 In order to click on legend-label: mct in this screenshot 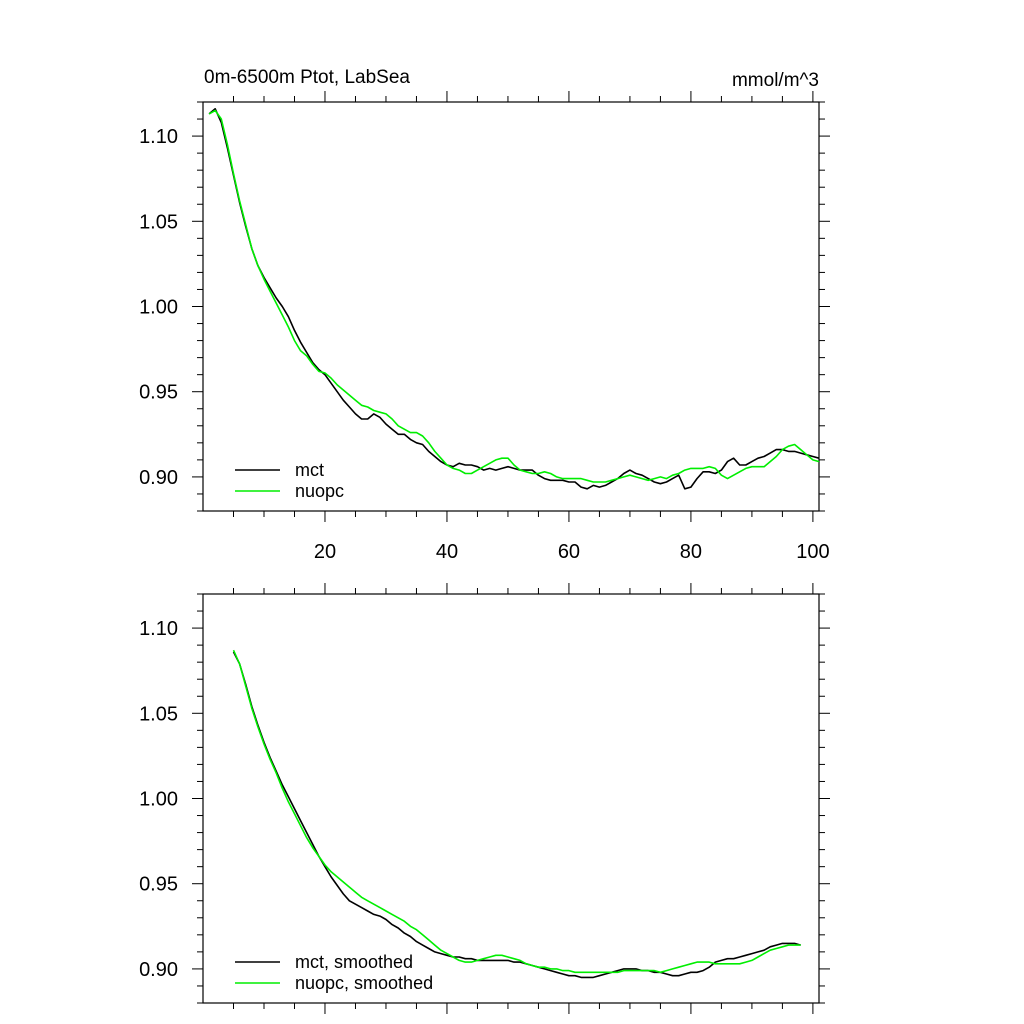, I will do `click(309, 470)`.